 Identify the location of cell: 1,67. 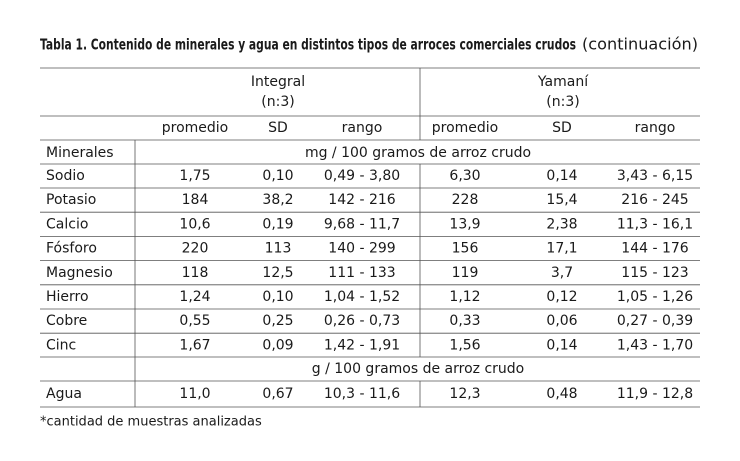
(194, 345).